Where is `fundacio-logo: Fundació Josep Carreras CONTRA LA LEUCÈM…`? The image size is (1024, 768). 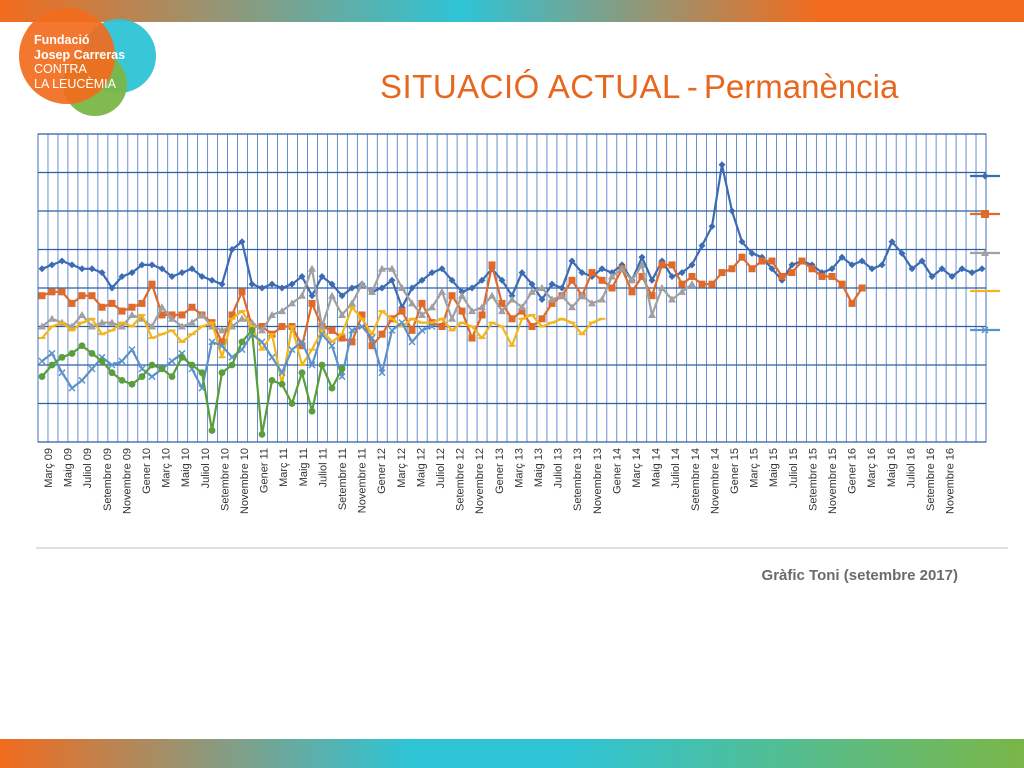
fundacio-logo: Fundació Josep Carreras CONTRA LA LEUCÈM… is located at coordinates (85, 65).